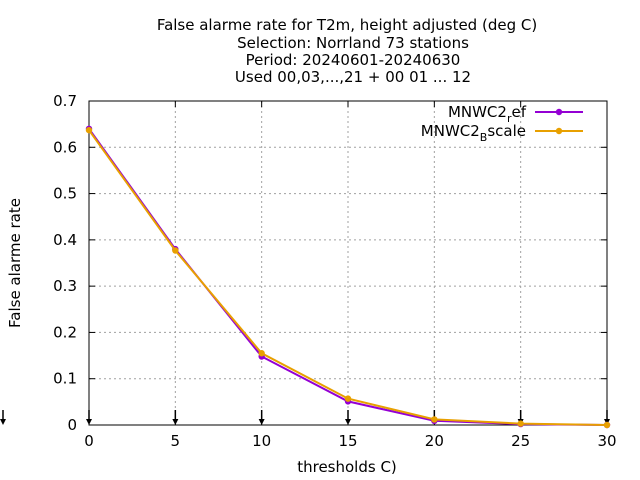 This screenshot has width=640, height=480. What do you see at coordinates (353, 60) in the screenshot?
I see `chart-title-line-3: Period: 20240601-20240630` at bounding box center [353, 60].